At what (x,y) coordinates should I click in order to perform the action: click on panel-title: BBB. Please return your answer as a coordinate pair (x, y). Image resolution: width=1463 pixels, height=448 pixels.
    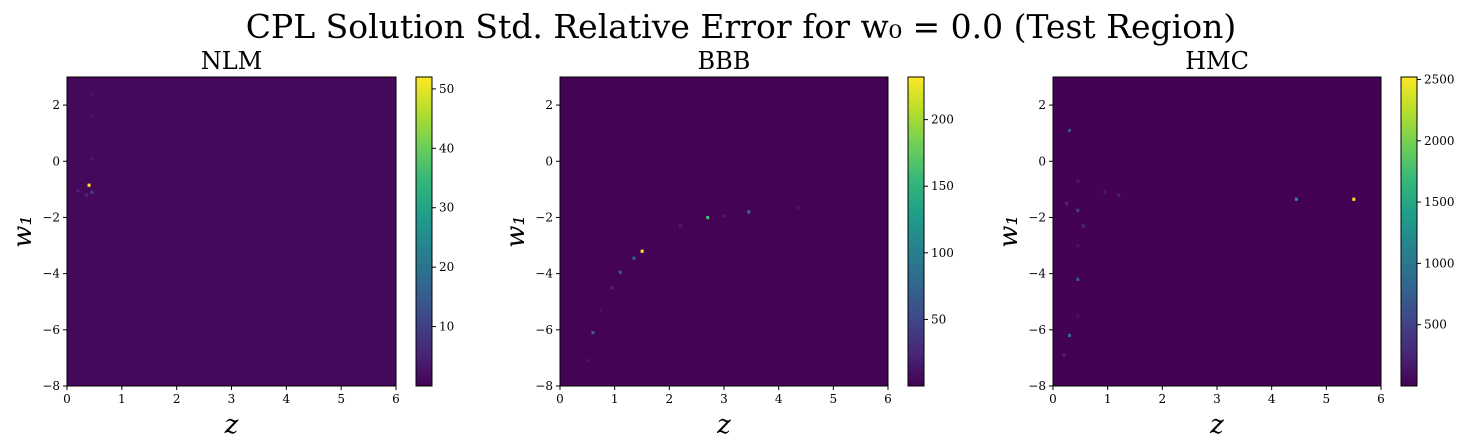
    Looking at the image, I should click on (724, 61).